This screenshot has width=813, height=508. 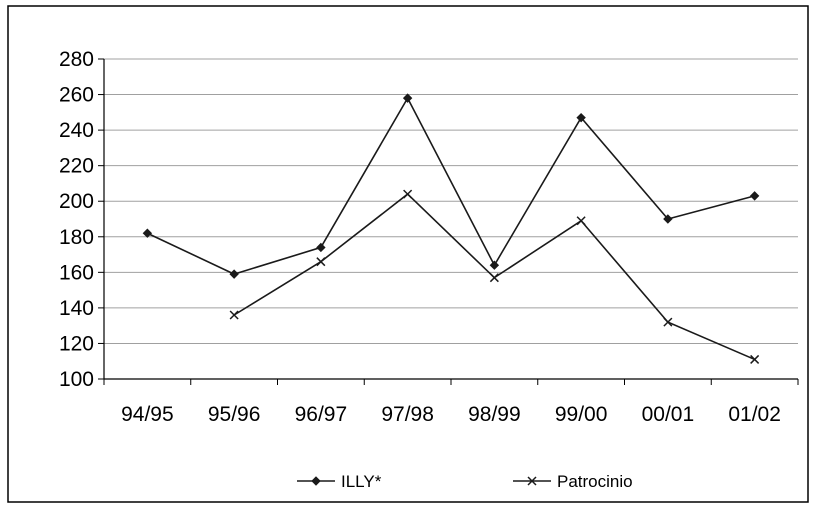 I want to click on y-tick-label: 160, so click(x=76, y=272).